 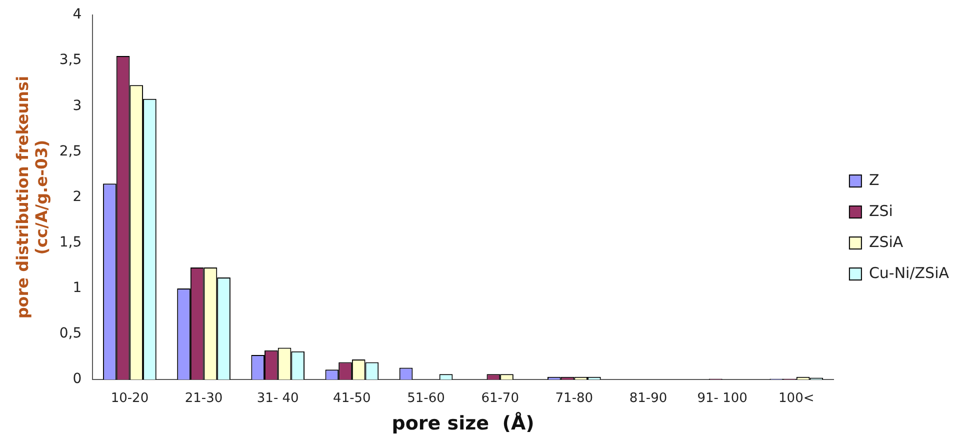 What do you see at coordinates (796, 398) in the screenshot?
I see `x-tick-label: 100<` at bounding box center [796, 398].